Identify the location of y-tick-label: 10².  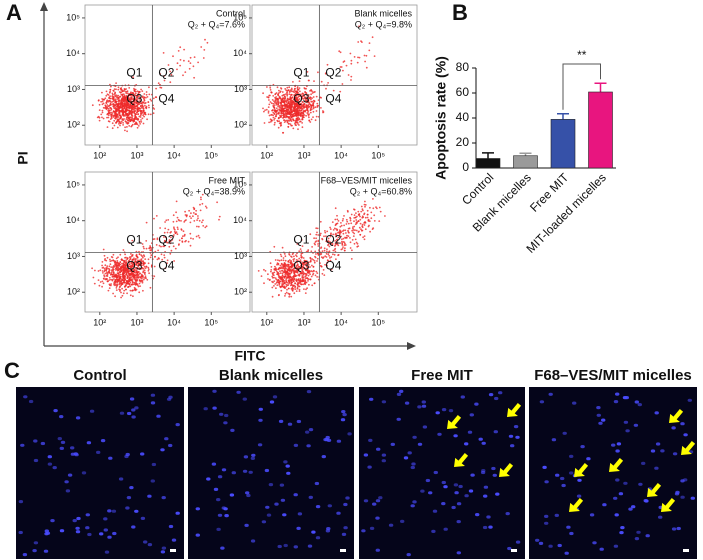
(73, 292).